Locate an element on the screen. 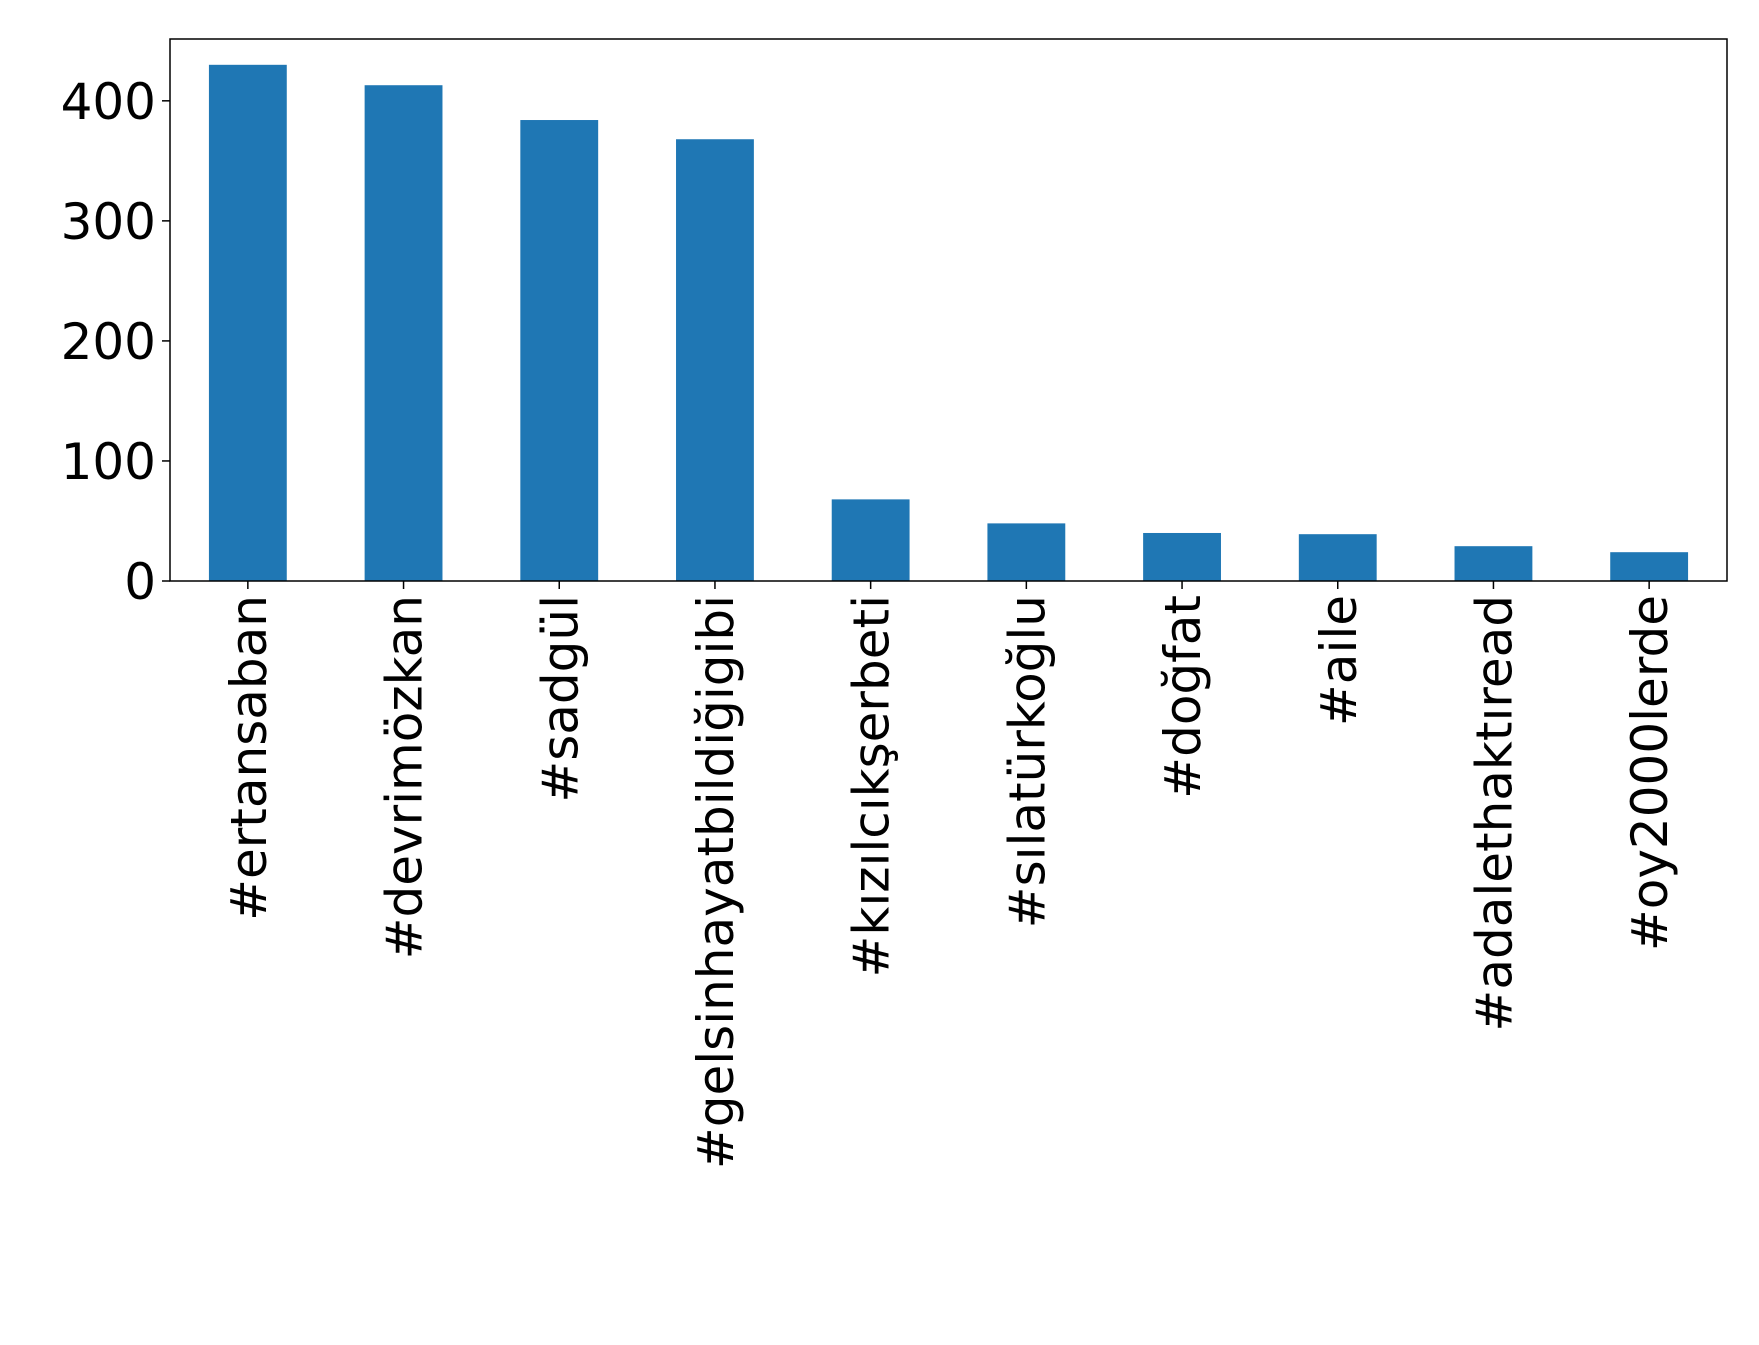 This screenshot has width=1759, height=1345. x-tick-label: #adalethaktıread is located at coordinates (1494, 813).